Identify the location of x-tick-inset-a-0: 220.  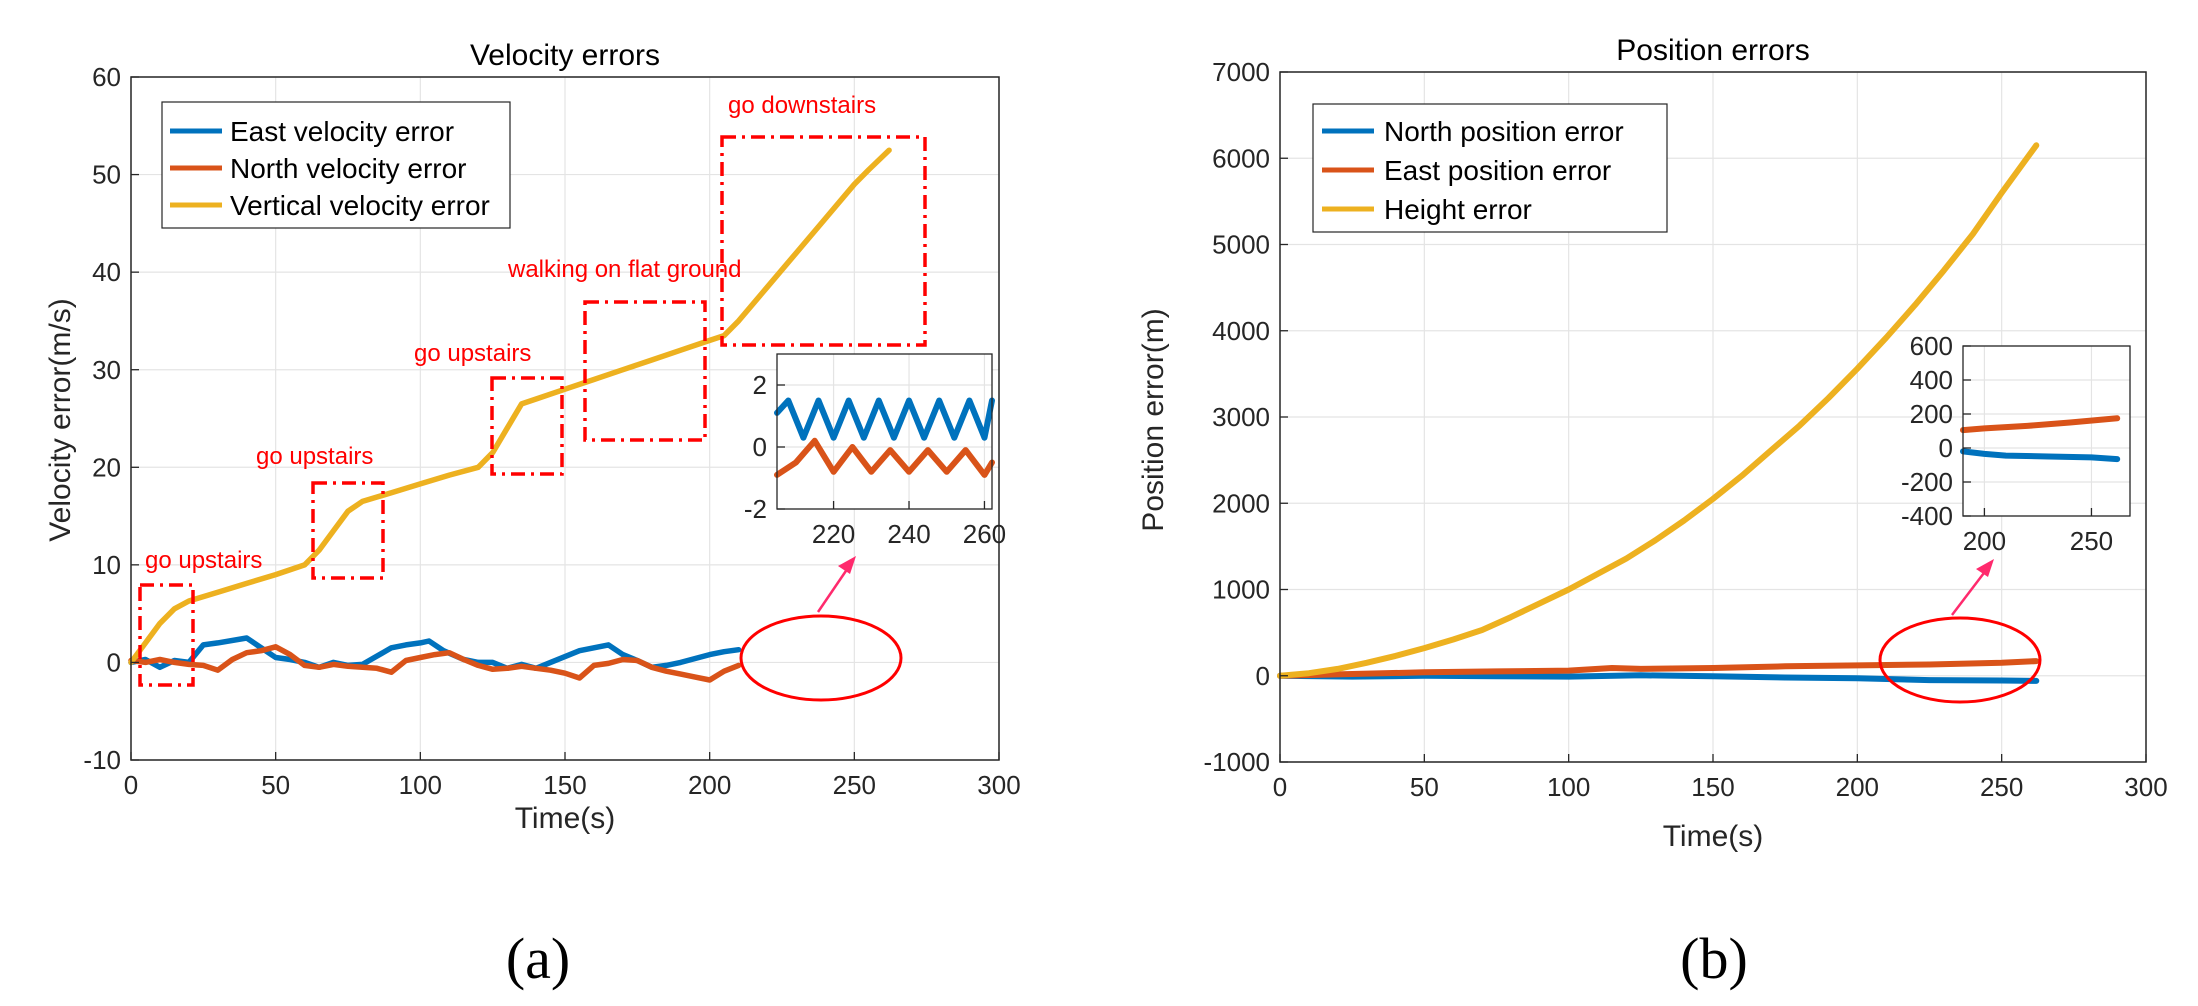
(833, 534).